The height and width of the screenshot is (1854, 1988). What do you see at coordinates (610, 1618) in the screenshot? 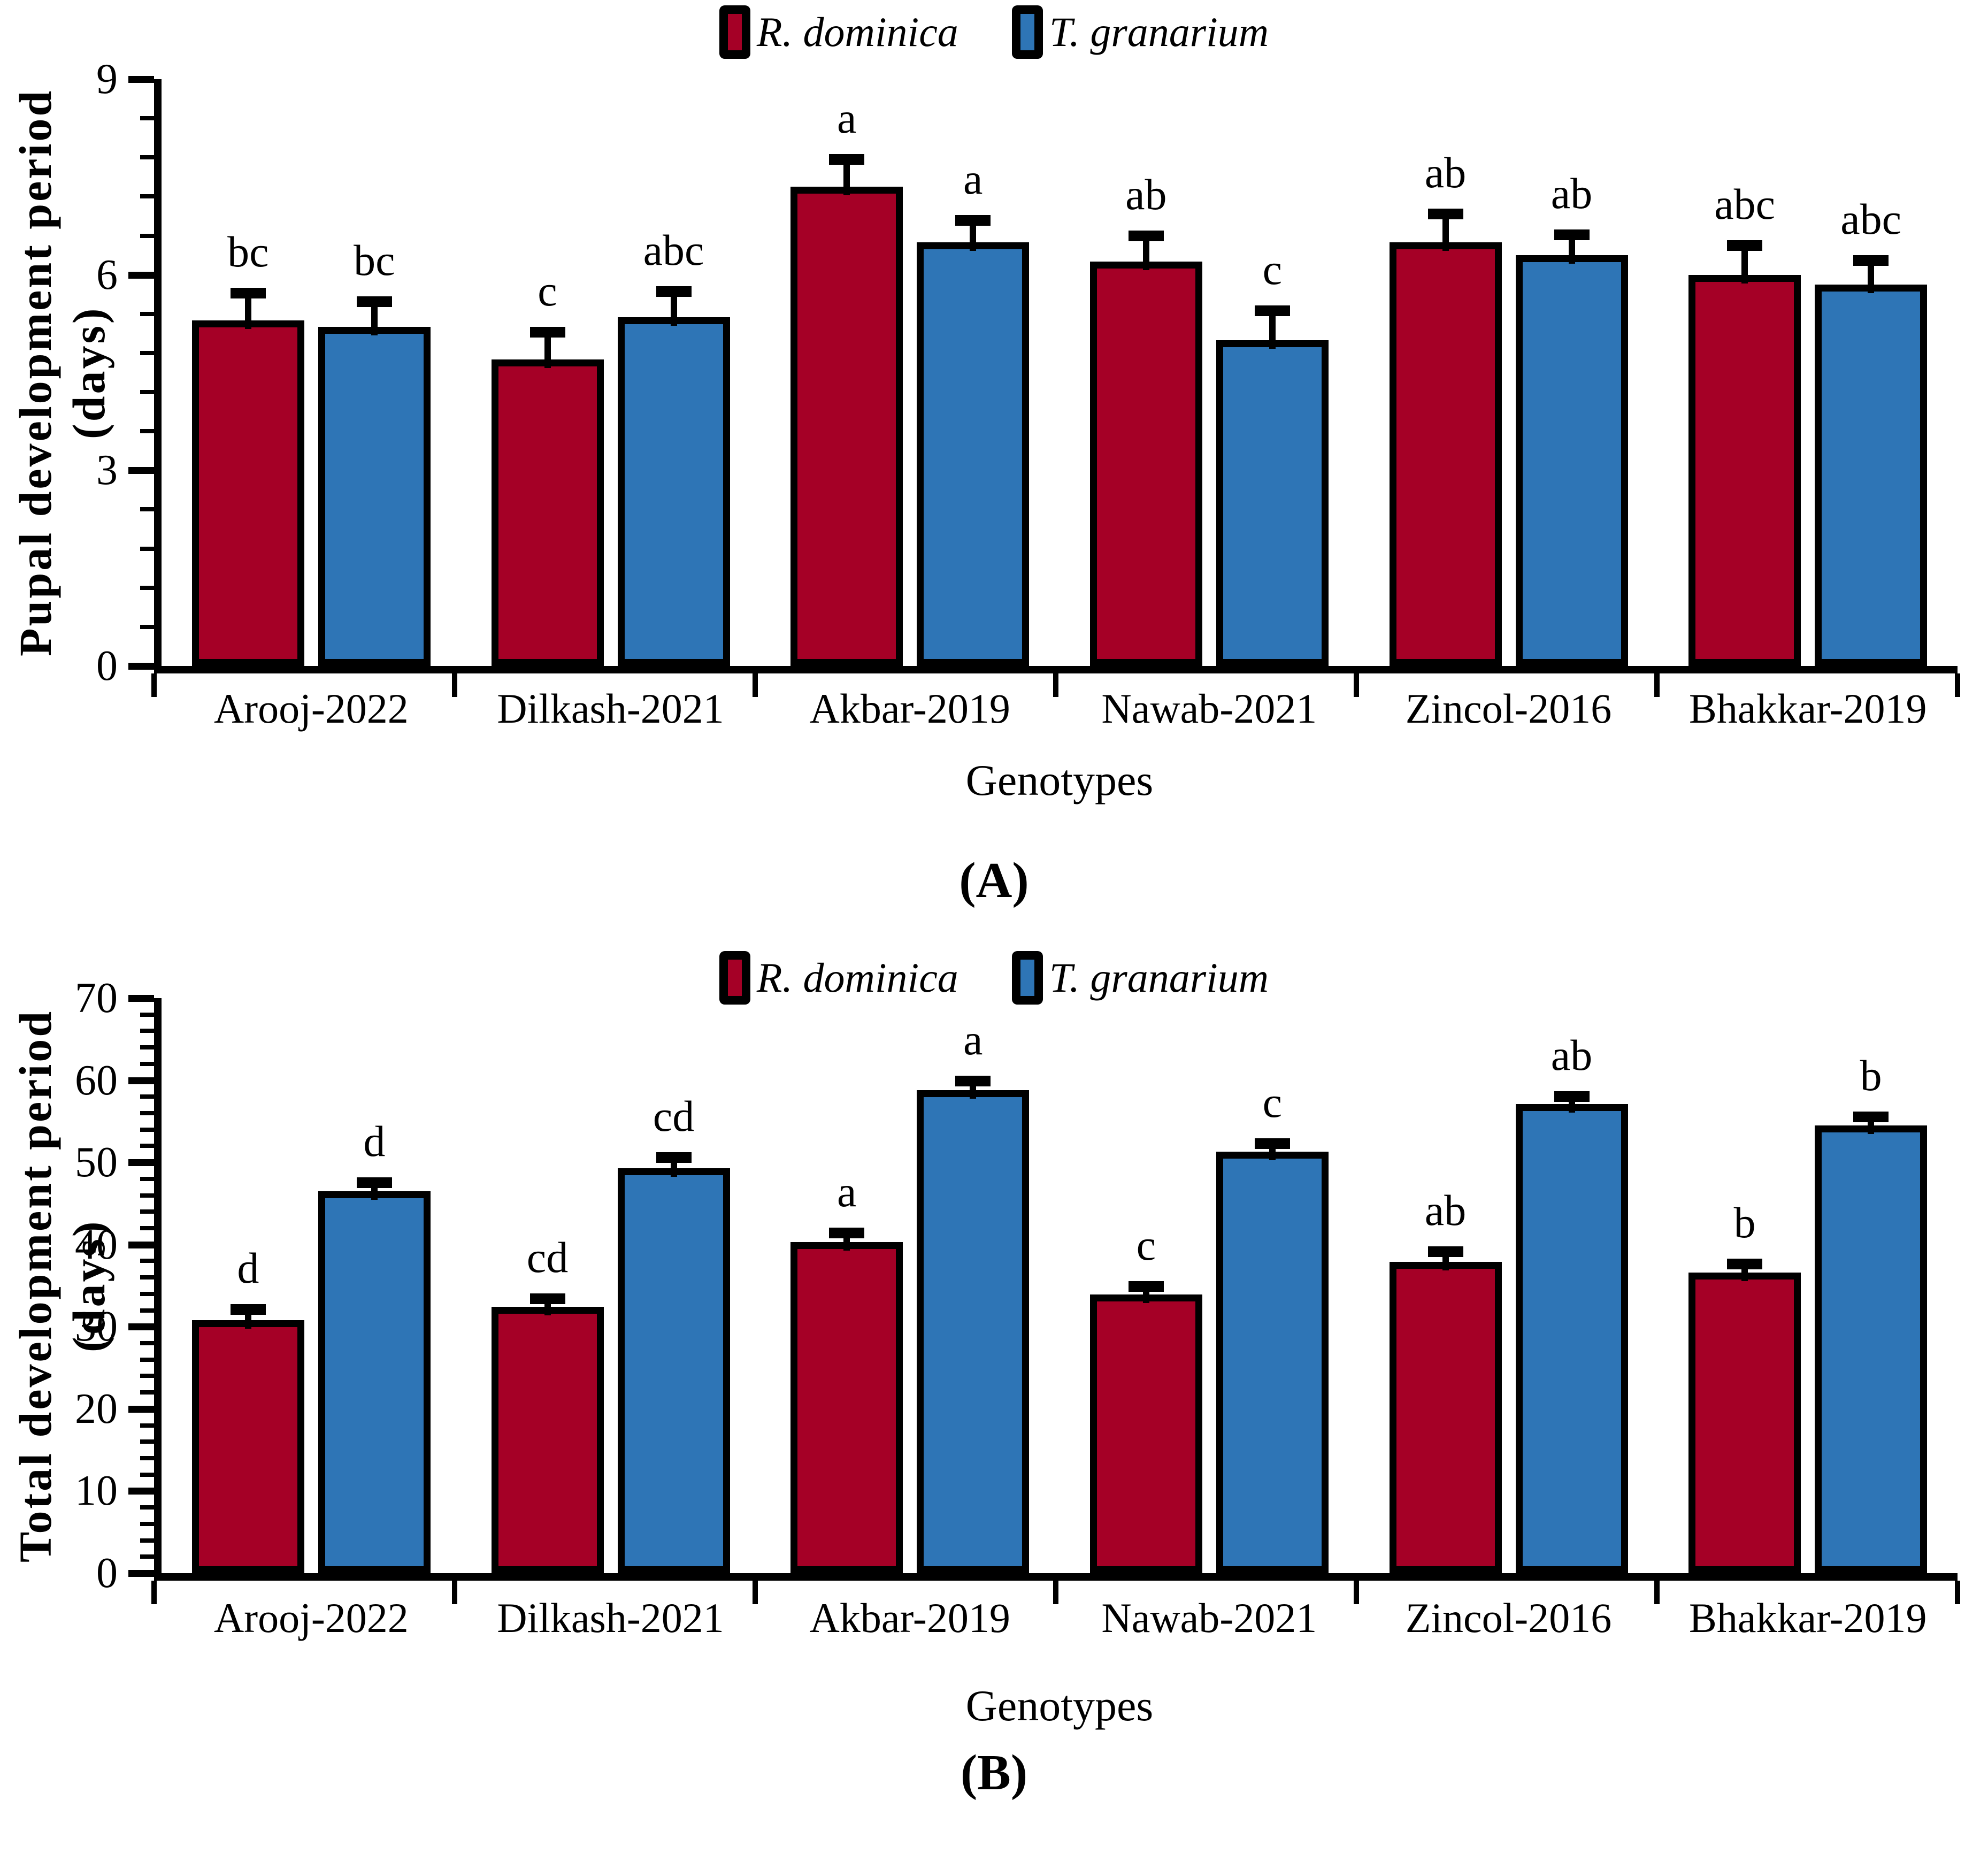
I see `category-label: Dilkash-2021` at bounding box center [610, 1618].